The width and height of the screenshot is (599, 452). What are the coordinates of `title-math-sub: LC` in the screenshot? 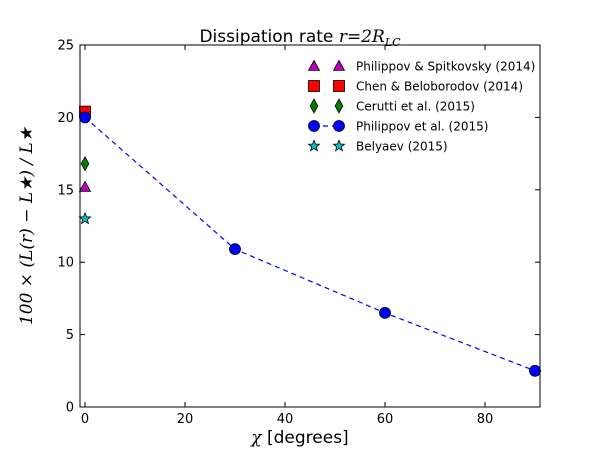 It's located at (392, 42).